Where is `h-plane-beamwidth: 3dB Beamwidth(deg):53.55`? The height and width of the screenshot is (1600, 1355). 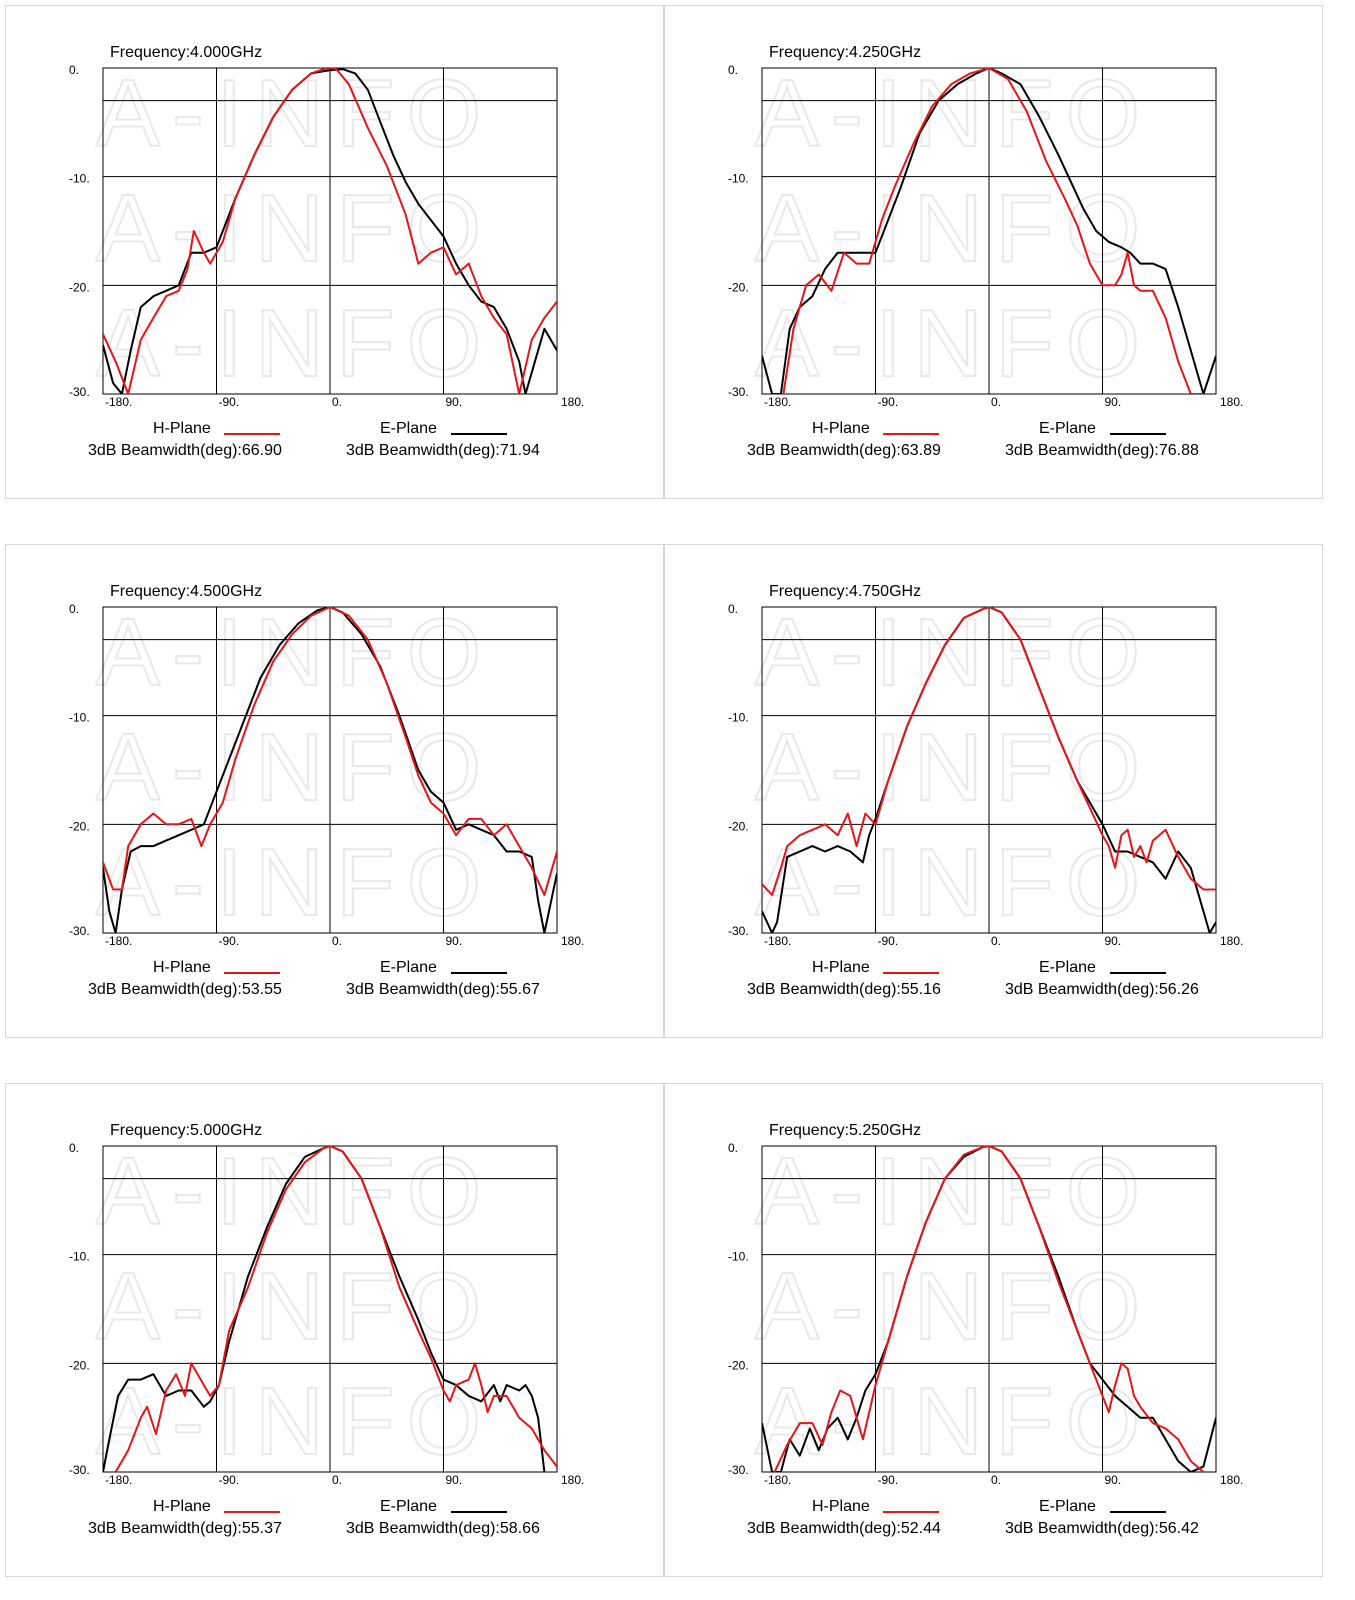 h-plane-beamwidth: 3dB Beamwidth(deg):53.55 is located at coordinates (185, 989).